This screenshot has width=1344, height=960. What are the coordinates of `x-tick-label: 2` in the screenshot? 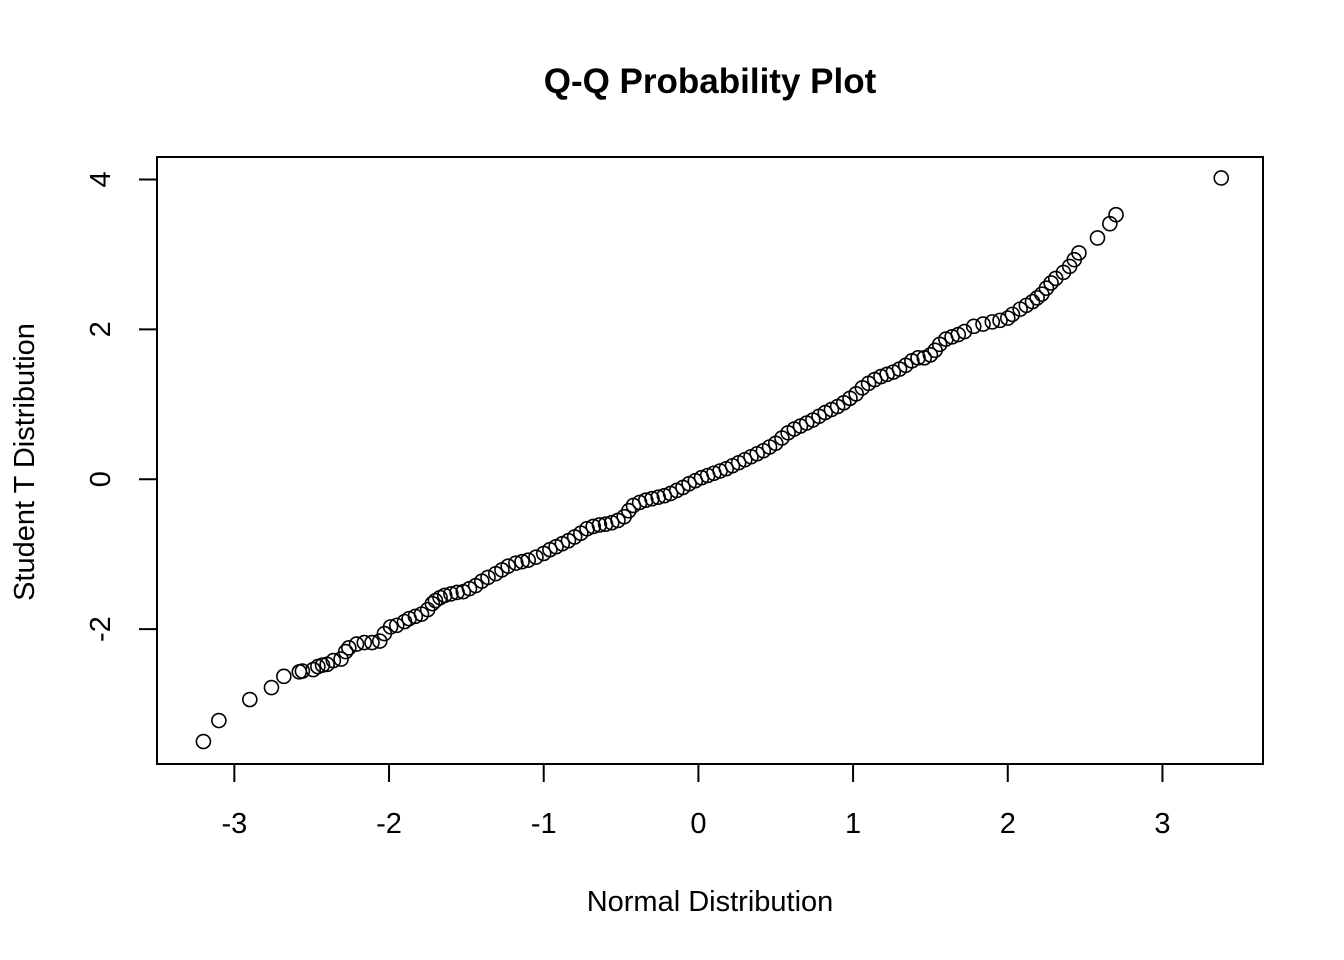 It's located at (1008, 824).